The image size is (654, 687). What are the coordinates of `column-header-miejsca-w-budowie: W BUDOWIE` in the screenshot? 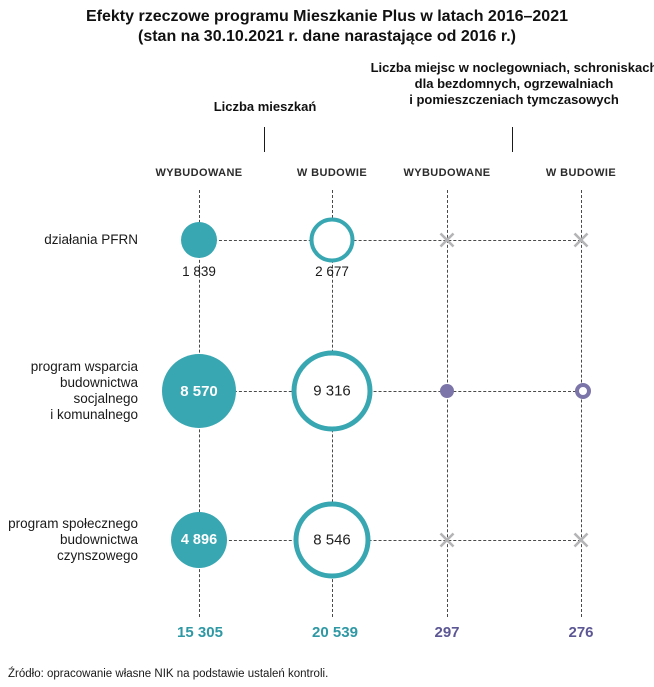 It's located at (581, 173).